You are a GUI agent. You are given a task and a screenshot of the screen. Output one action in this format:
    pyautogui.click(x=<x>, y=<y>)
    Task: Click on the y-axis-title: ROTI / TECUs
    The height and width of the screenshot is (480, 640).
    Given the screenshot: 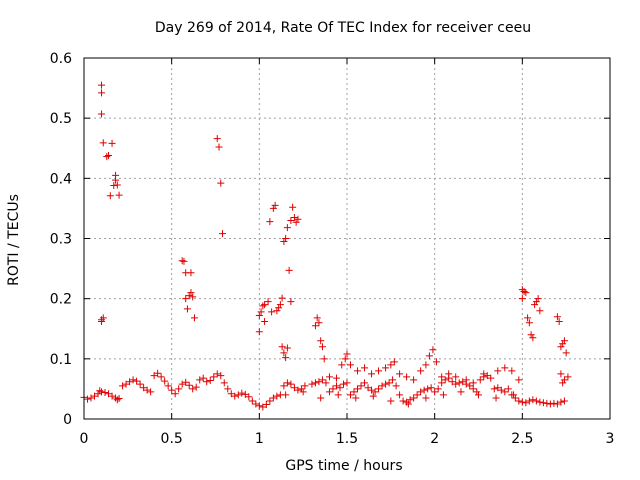 What is the action you would take?
    pyautogui.click(x=14, y=240)
    